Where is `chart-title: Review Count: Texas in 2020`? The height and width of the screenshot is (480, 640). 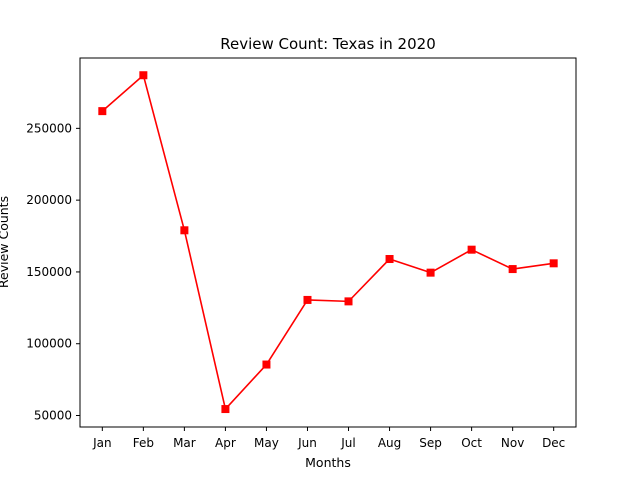
chart-title: Review Count: Texas in 2020 is located at coordinates (328, 44).